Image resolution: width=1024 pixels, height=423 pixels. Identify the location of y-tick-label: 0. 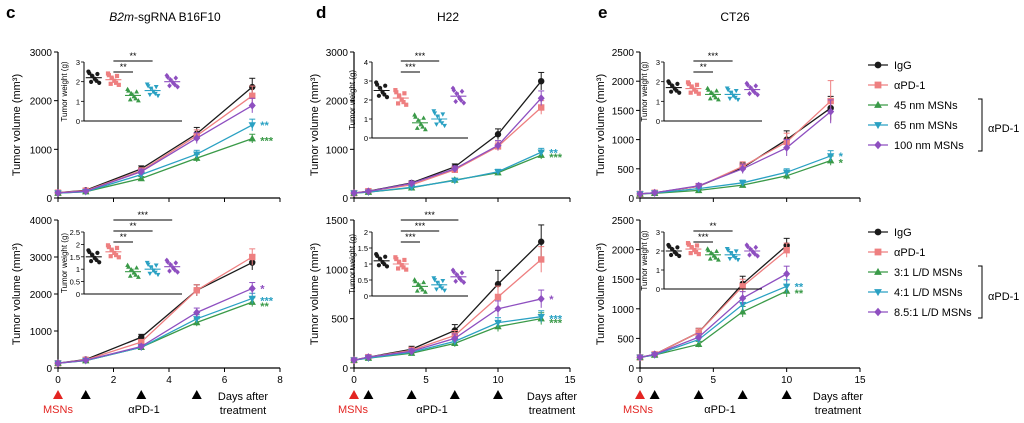
(345, 199).